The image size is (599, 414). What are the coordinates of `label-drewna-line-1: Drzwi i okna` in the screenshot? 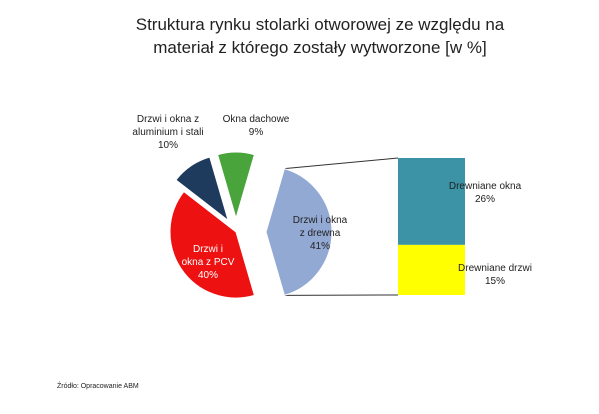 It's located at (320, 220).